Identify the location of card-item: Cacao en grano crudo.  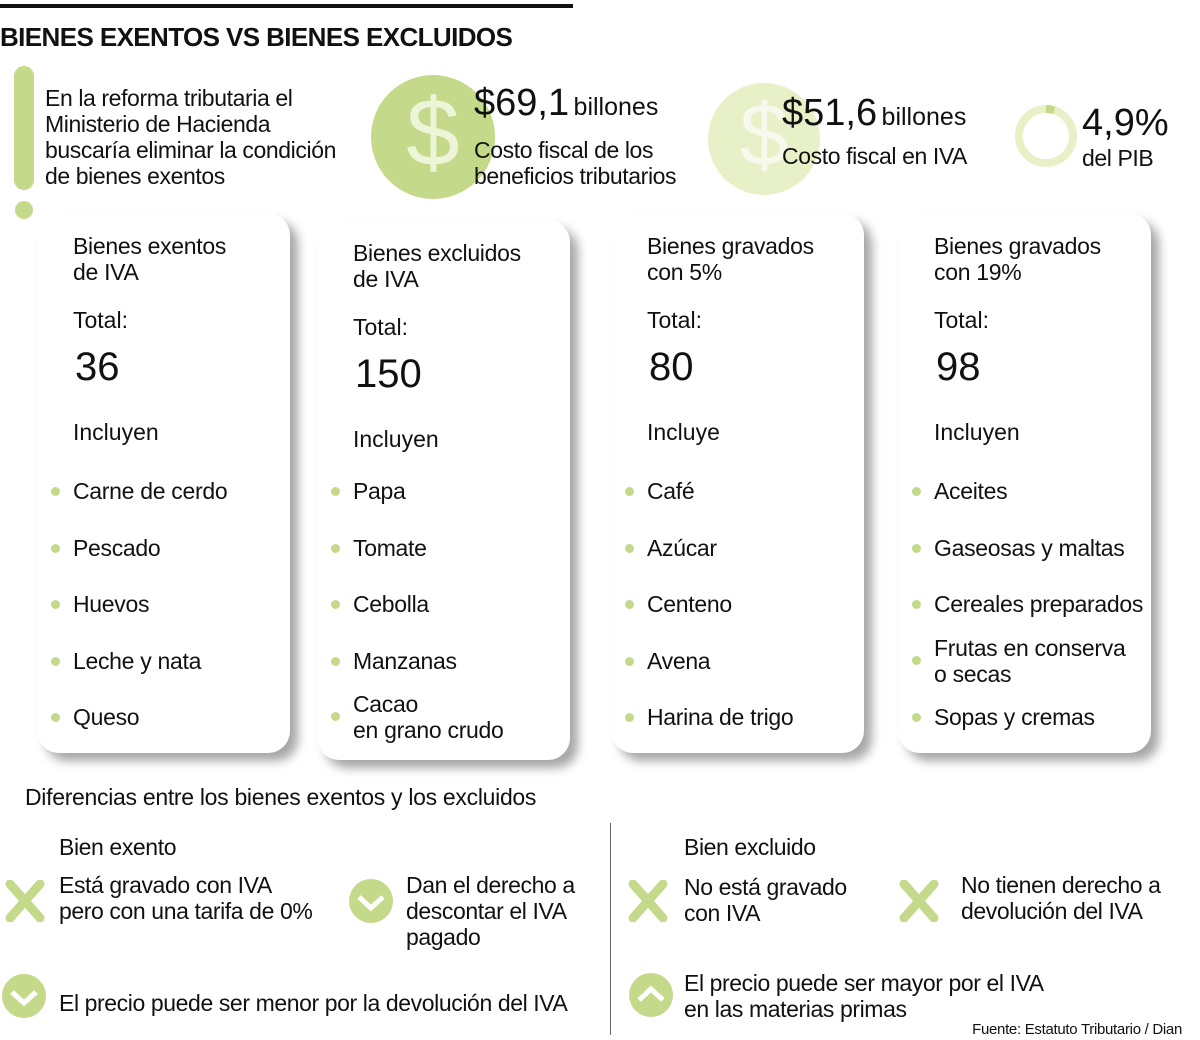
(417, 717).